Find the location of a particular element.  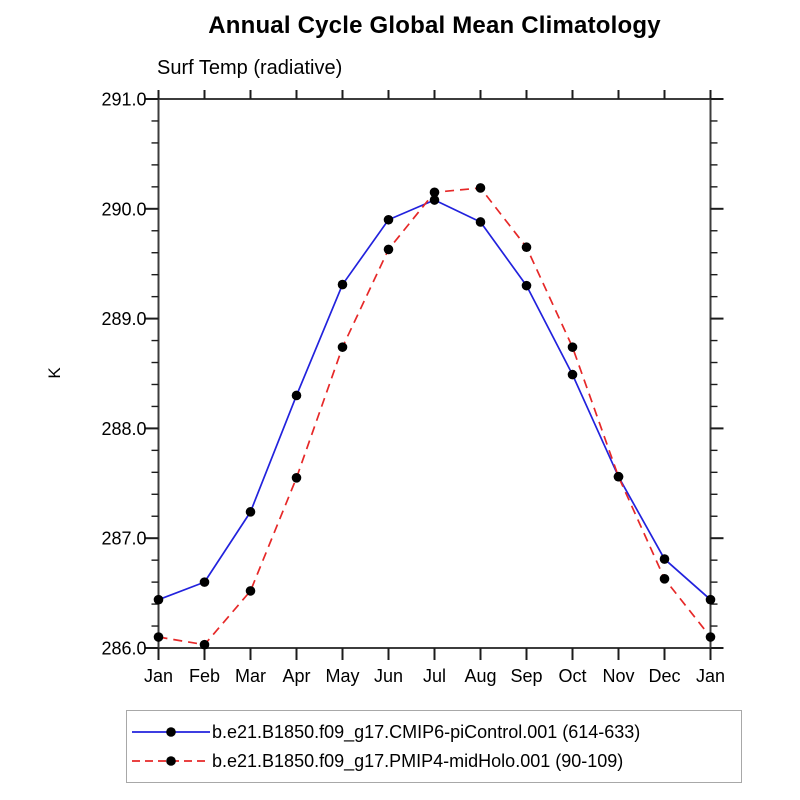

y-tick-label: 290.0 is located at coordinates (123, 209).